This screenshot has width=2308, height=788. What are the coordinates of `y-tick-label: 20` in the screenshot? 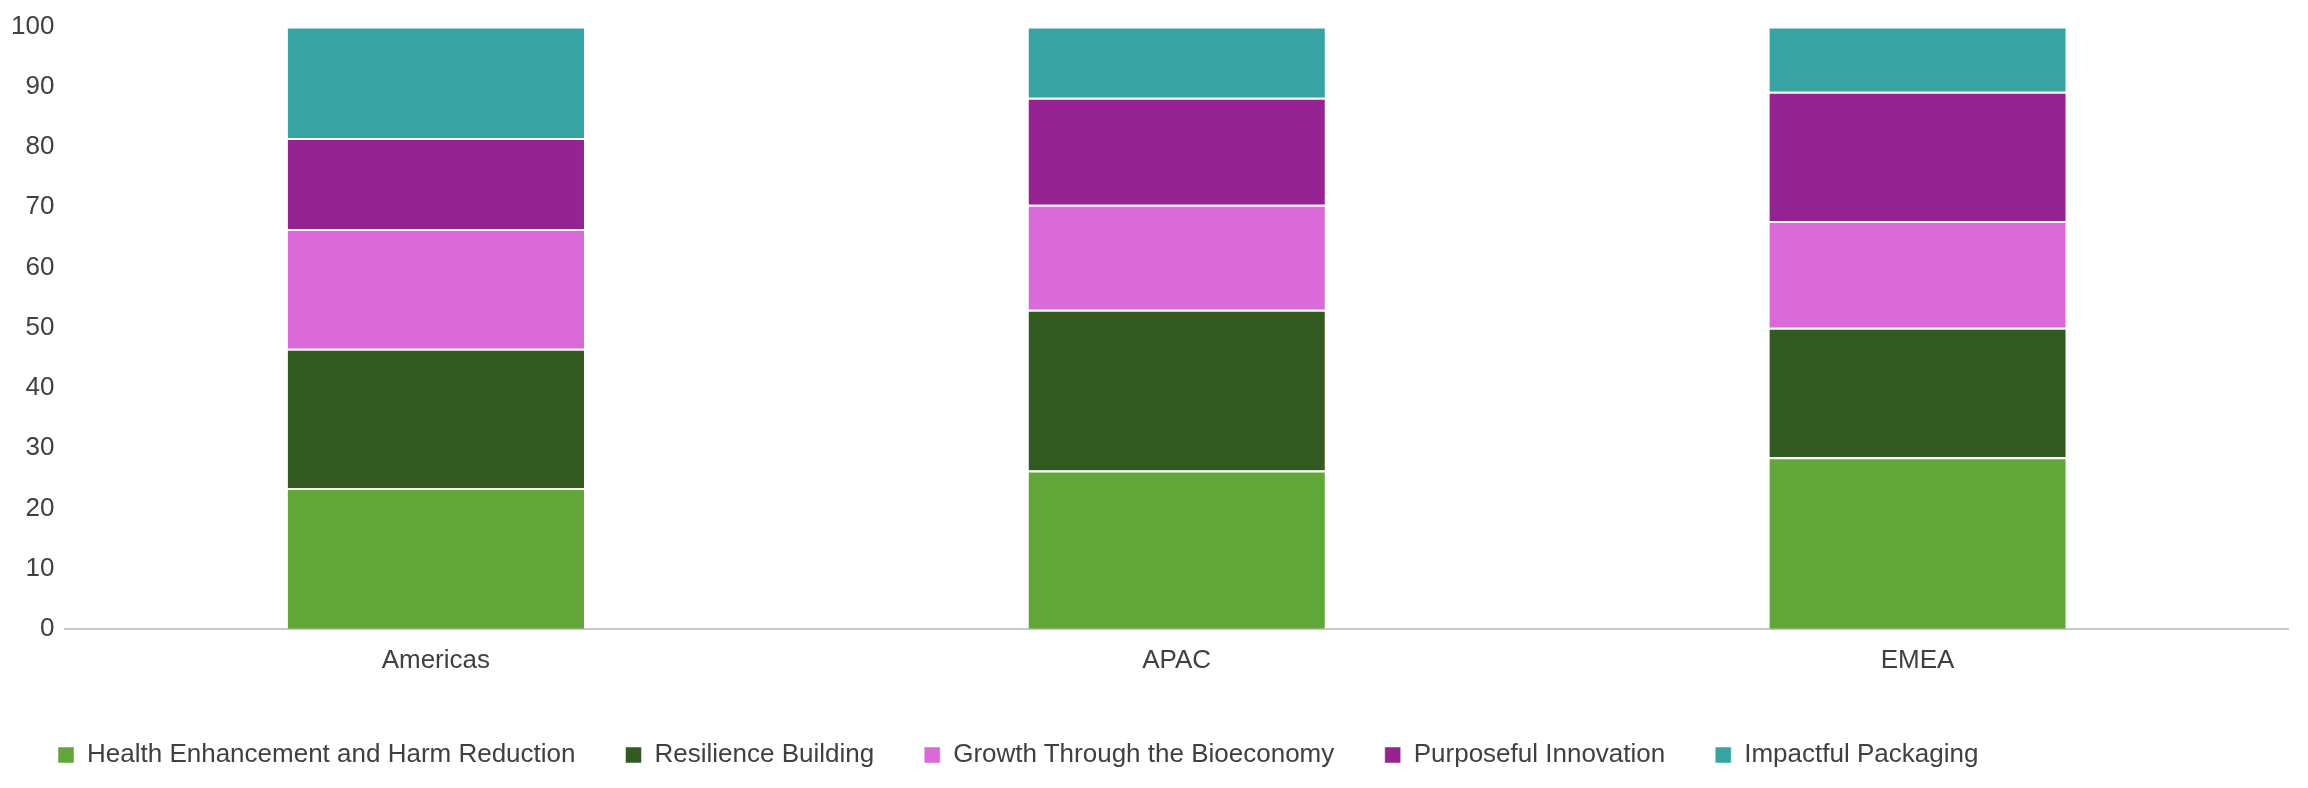 It's located at (40, 506).